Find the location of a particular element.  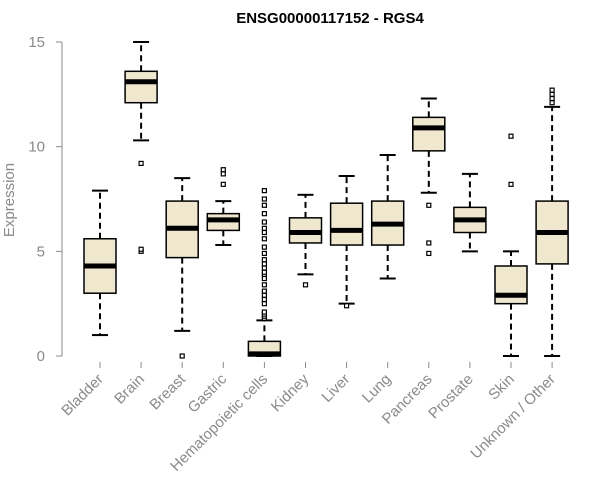

y-tick-label: 0 is located at coordinates (41, 356).